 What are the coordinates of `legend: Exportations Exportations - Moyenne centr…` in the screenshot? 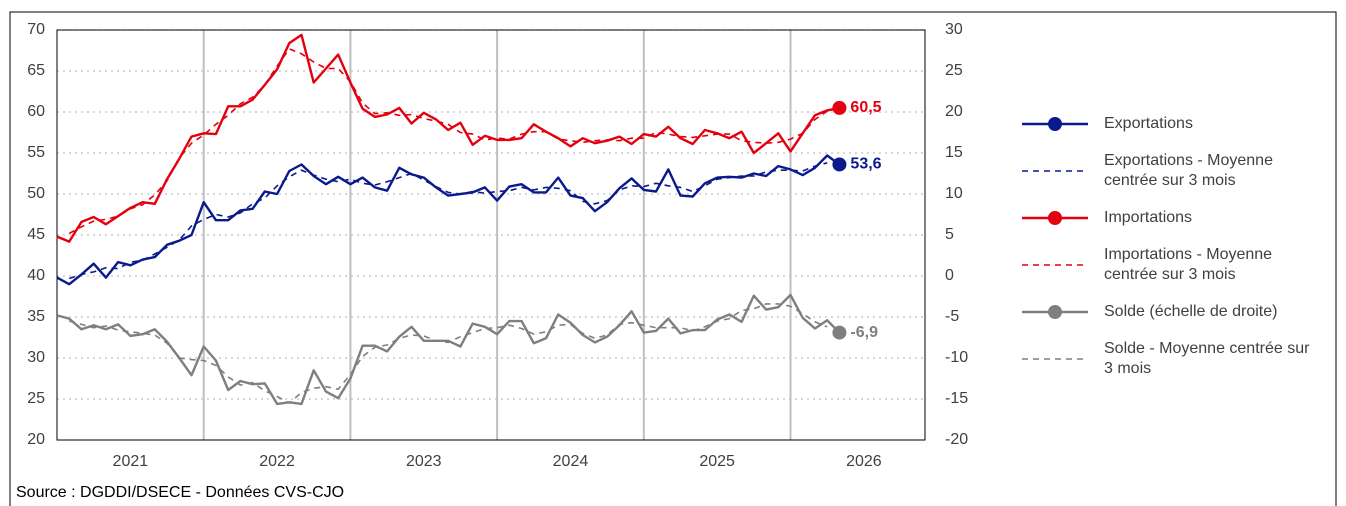 It's located at (1170, 241).